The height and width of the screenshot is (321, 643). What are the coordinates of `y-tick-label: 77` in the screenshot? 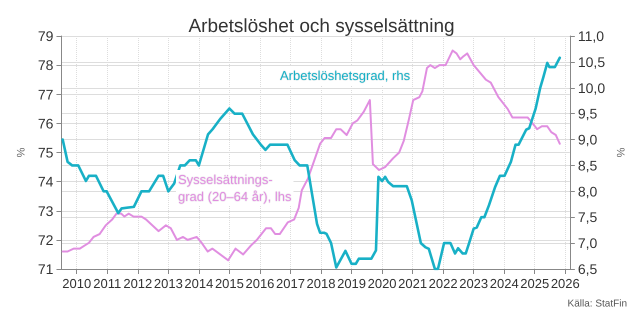 It's located at (46, 94).